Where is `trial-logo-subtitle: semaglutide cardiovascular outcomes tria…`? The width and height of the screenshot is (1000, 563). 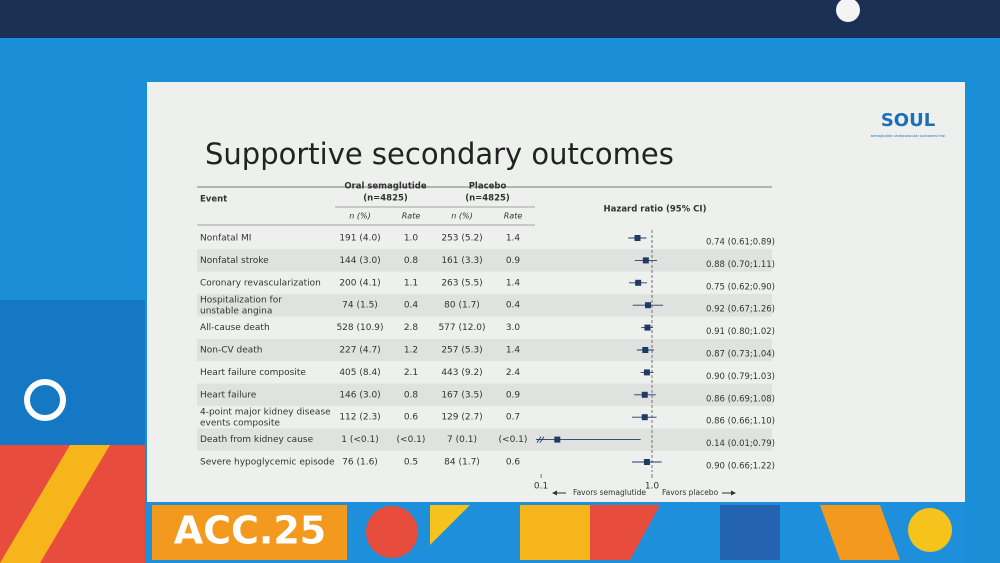 trial-logo-subtitle: semaglutide cardiovascular outcomes tria… is located at coordinates (908, 136).